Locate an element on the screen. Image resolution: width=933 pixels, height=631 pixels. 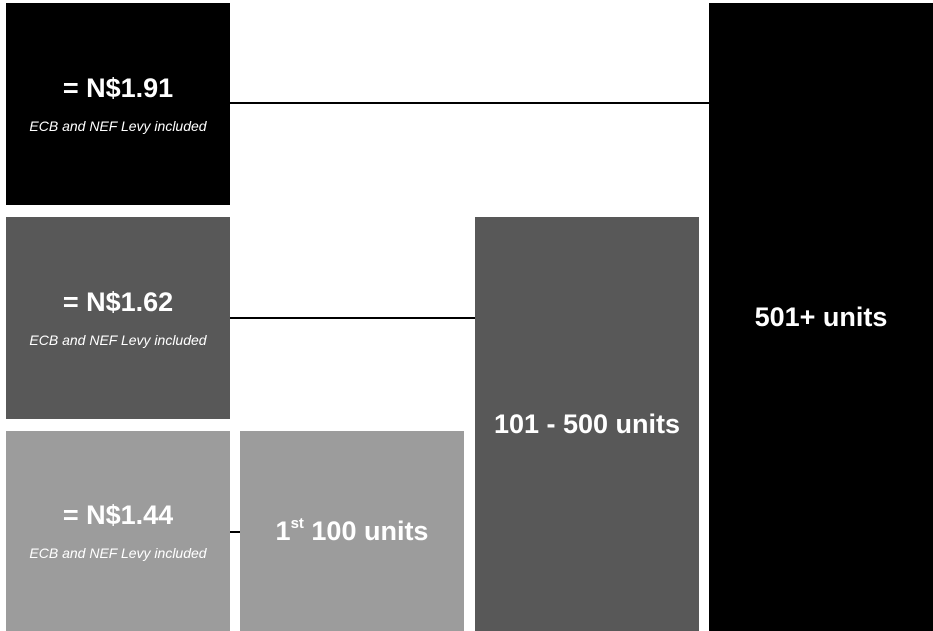
units-label-tier-1: 1st 100 units is located at coordinates (352, 531).